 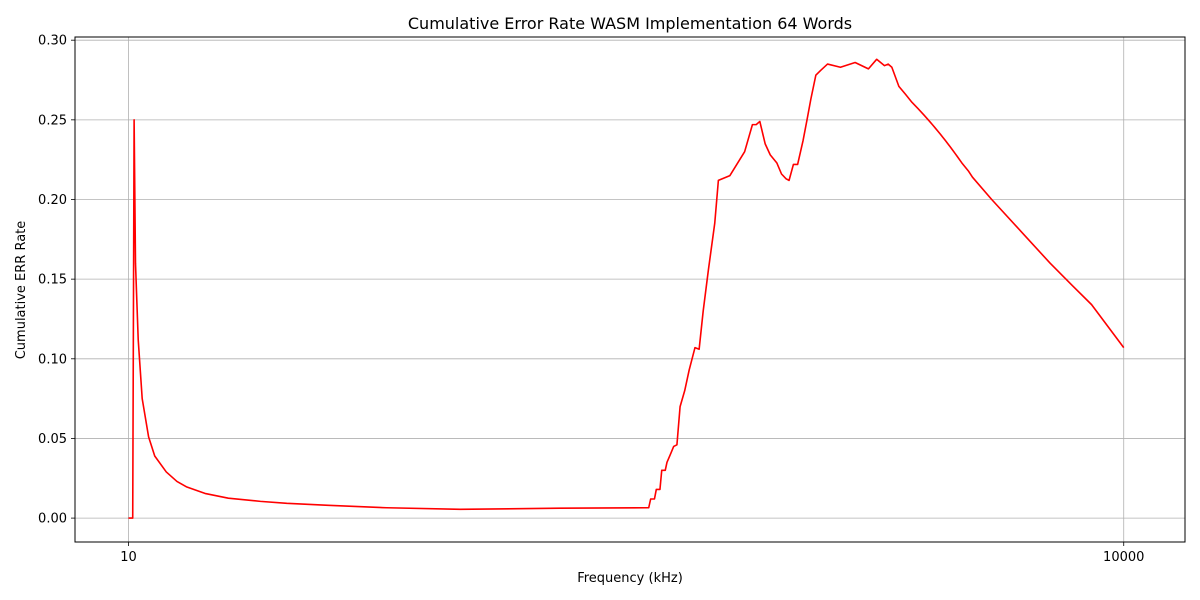 What do you see at coordinates (52, 439) in the screenshot?
I see `y-tick-label: 0.05` at bounding box center [52, 439].